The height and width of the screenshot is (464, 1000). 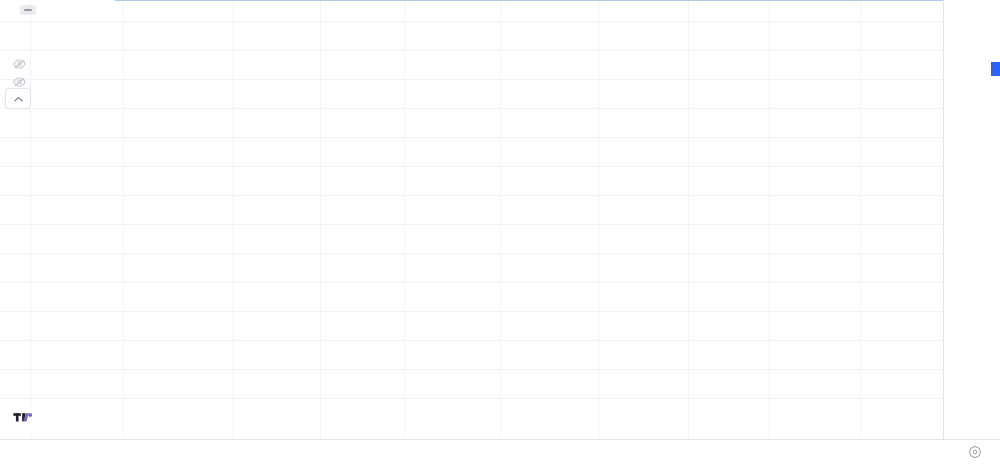 I want to click on collapse-pane-button, so click(x=18, y=98).